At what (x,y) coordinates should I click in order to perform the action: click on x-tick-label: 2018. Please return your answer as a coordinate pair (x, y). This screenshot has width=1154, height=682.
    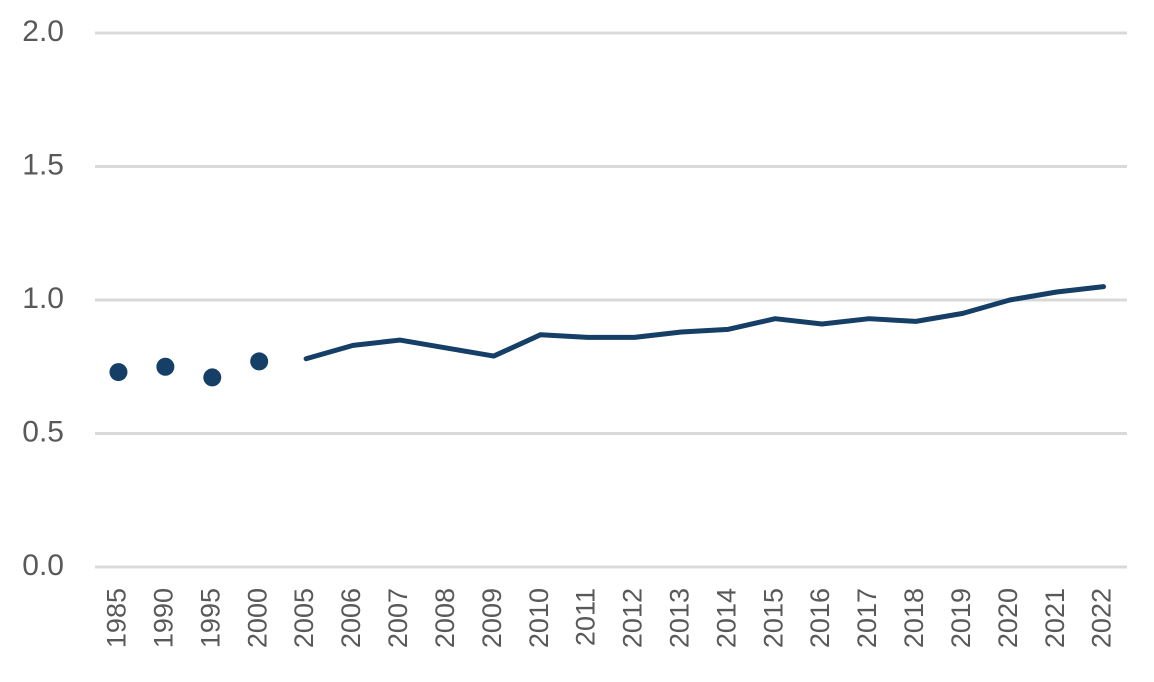
    Looking at the image, I should click on (914, 618).